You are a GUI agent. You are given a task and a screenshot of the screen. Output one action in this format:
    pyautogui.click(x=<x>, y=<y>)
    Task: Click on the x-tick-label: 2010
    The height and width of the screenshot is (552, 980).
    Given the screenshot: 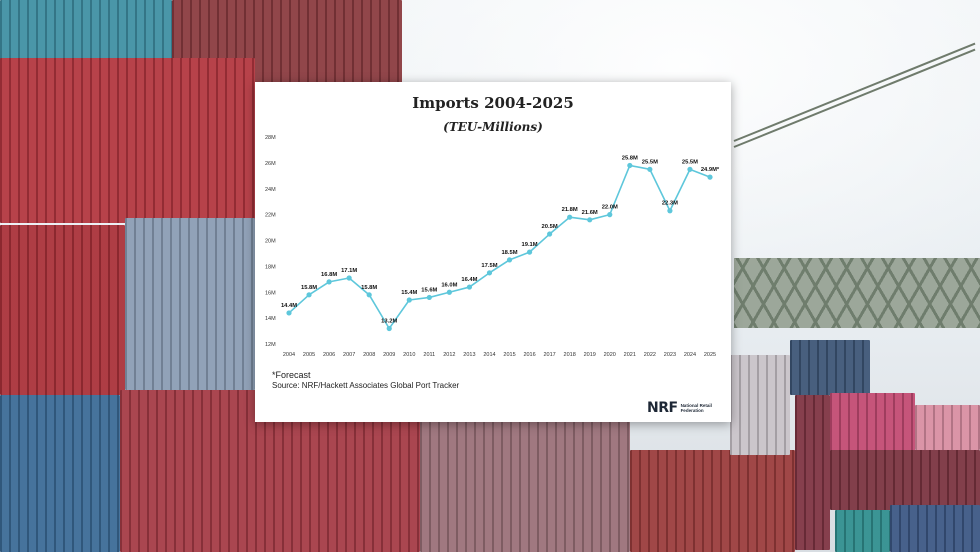 What is the action you would take?
    pyautogui.click(x=409, y=355)
    